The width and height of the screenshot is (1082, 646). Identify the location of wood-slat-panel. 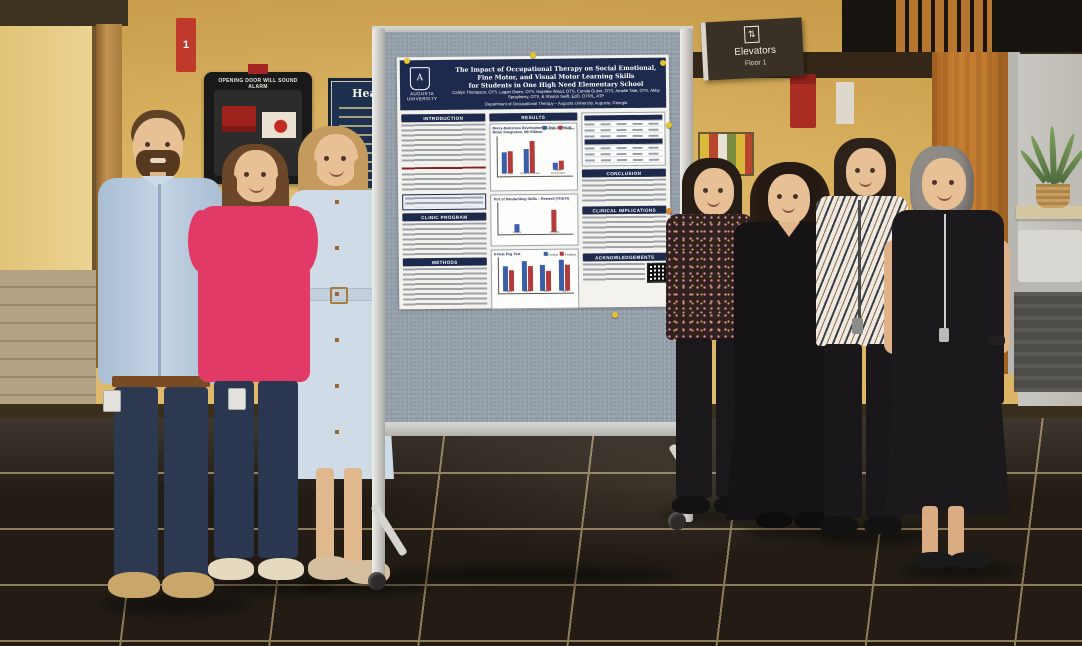
(944, 27).